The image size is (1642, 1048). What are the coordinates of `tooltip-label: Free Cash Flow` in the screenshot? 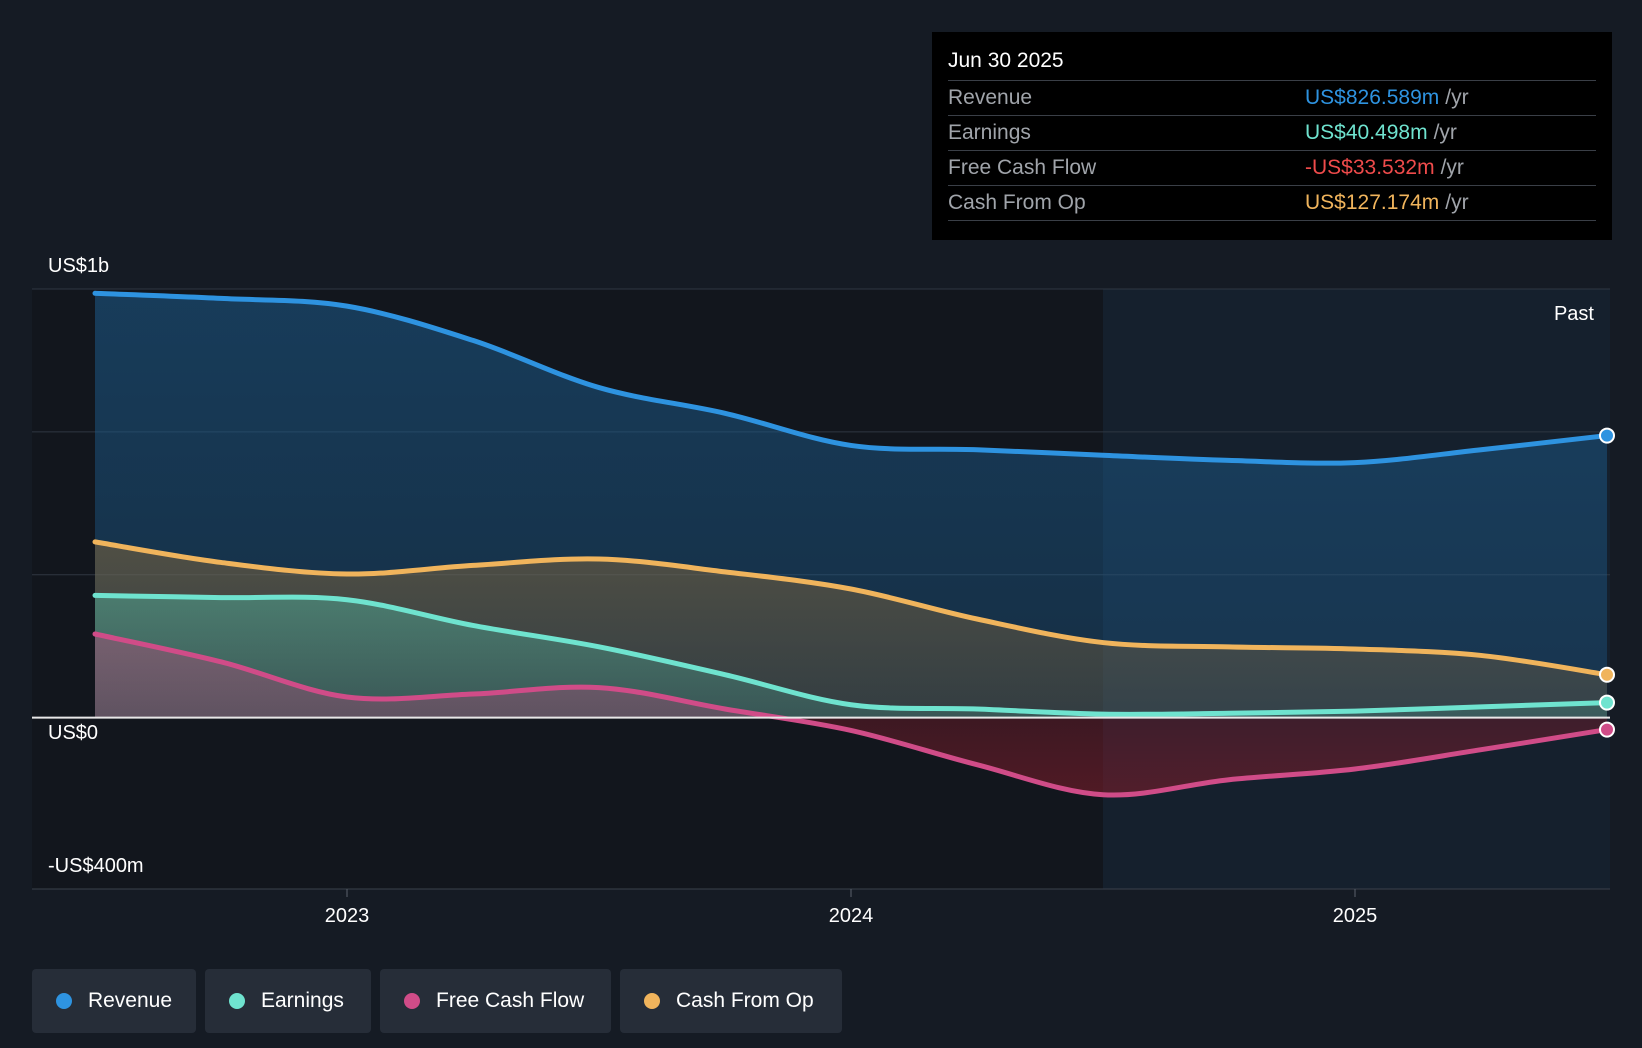 It's located at (1022, 167).